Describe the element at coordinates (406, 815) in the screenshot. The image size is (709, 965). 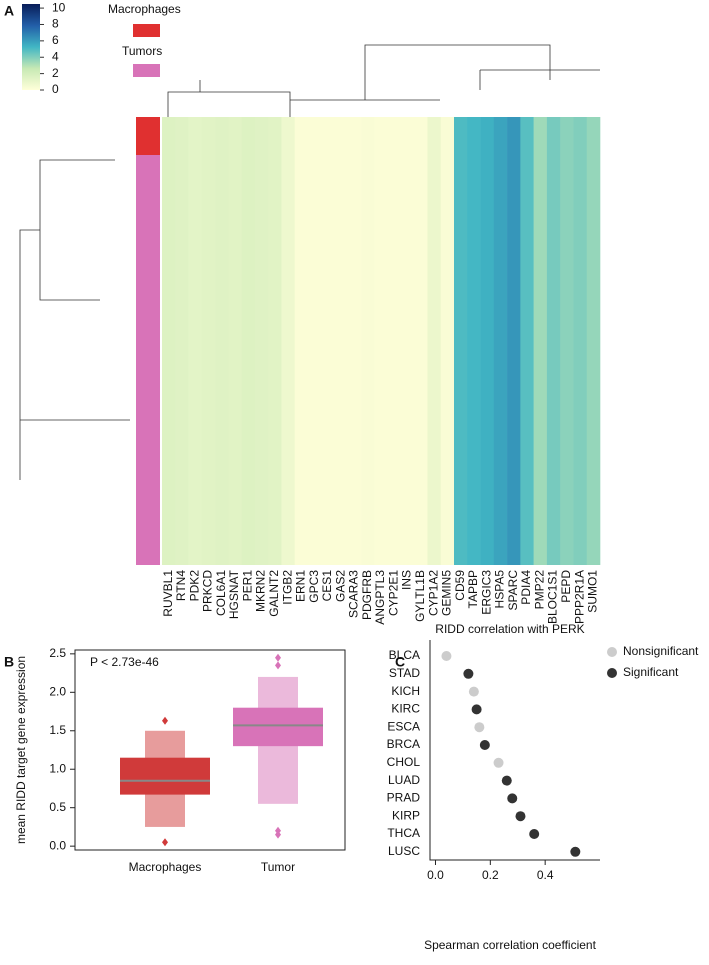
I see `y-tick-label: KIRP` at that location.